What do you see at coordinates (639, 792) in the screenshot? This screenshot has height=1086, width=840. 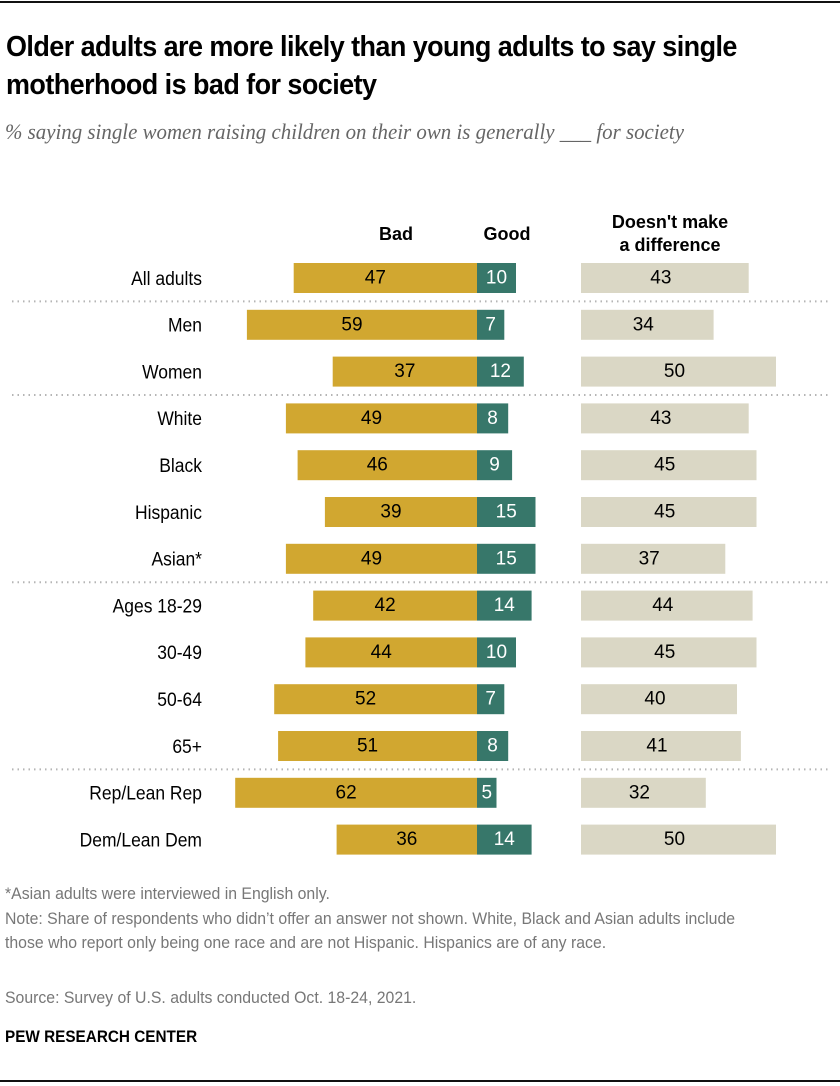 I see `data-label-no-difference: 32` at bounding box center [639, 792].